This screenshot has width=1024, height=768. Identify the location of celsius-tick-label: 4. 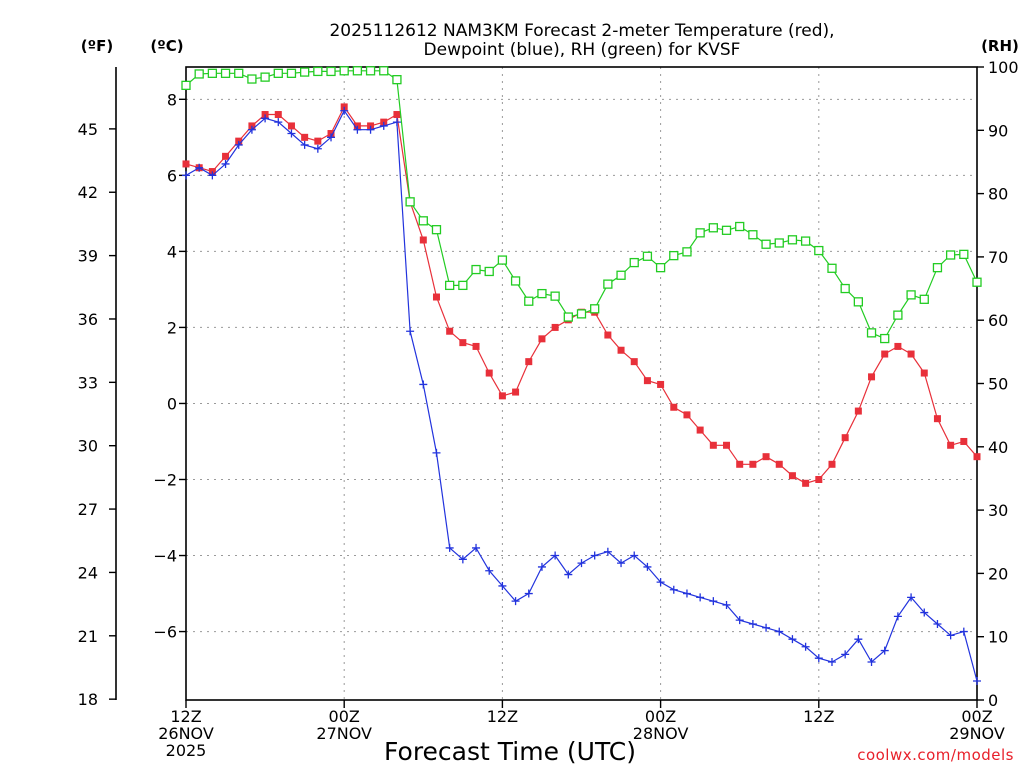
(172, 251).